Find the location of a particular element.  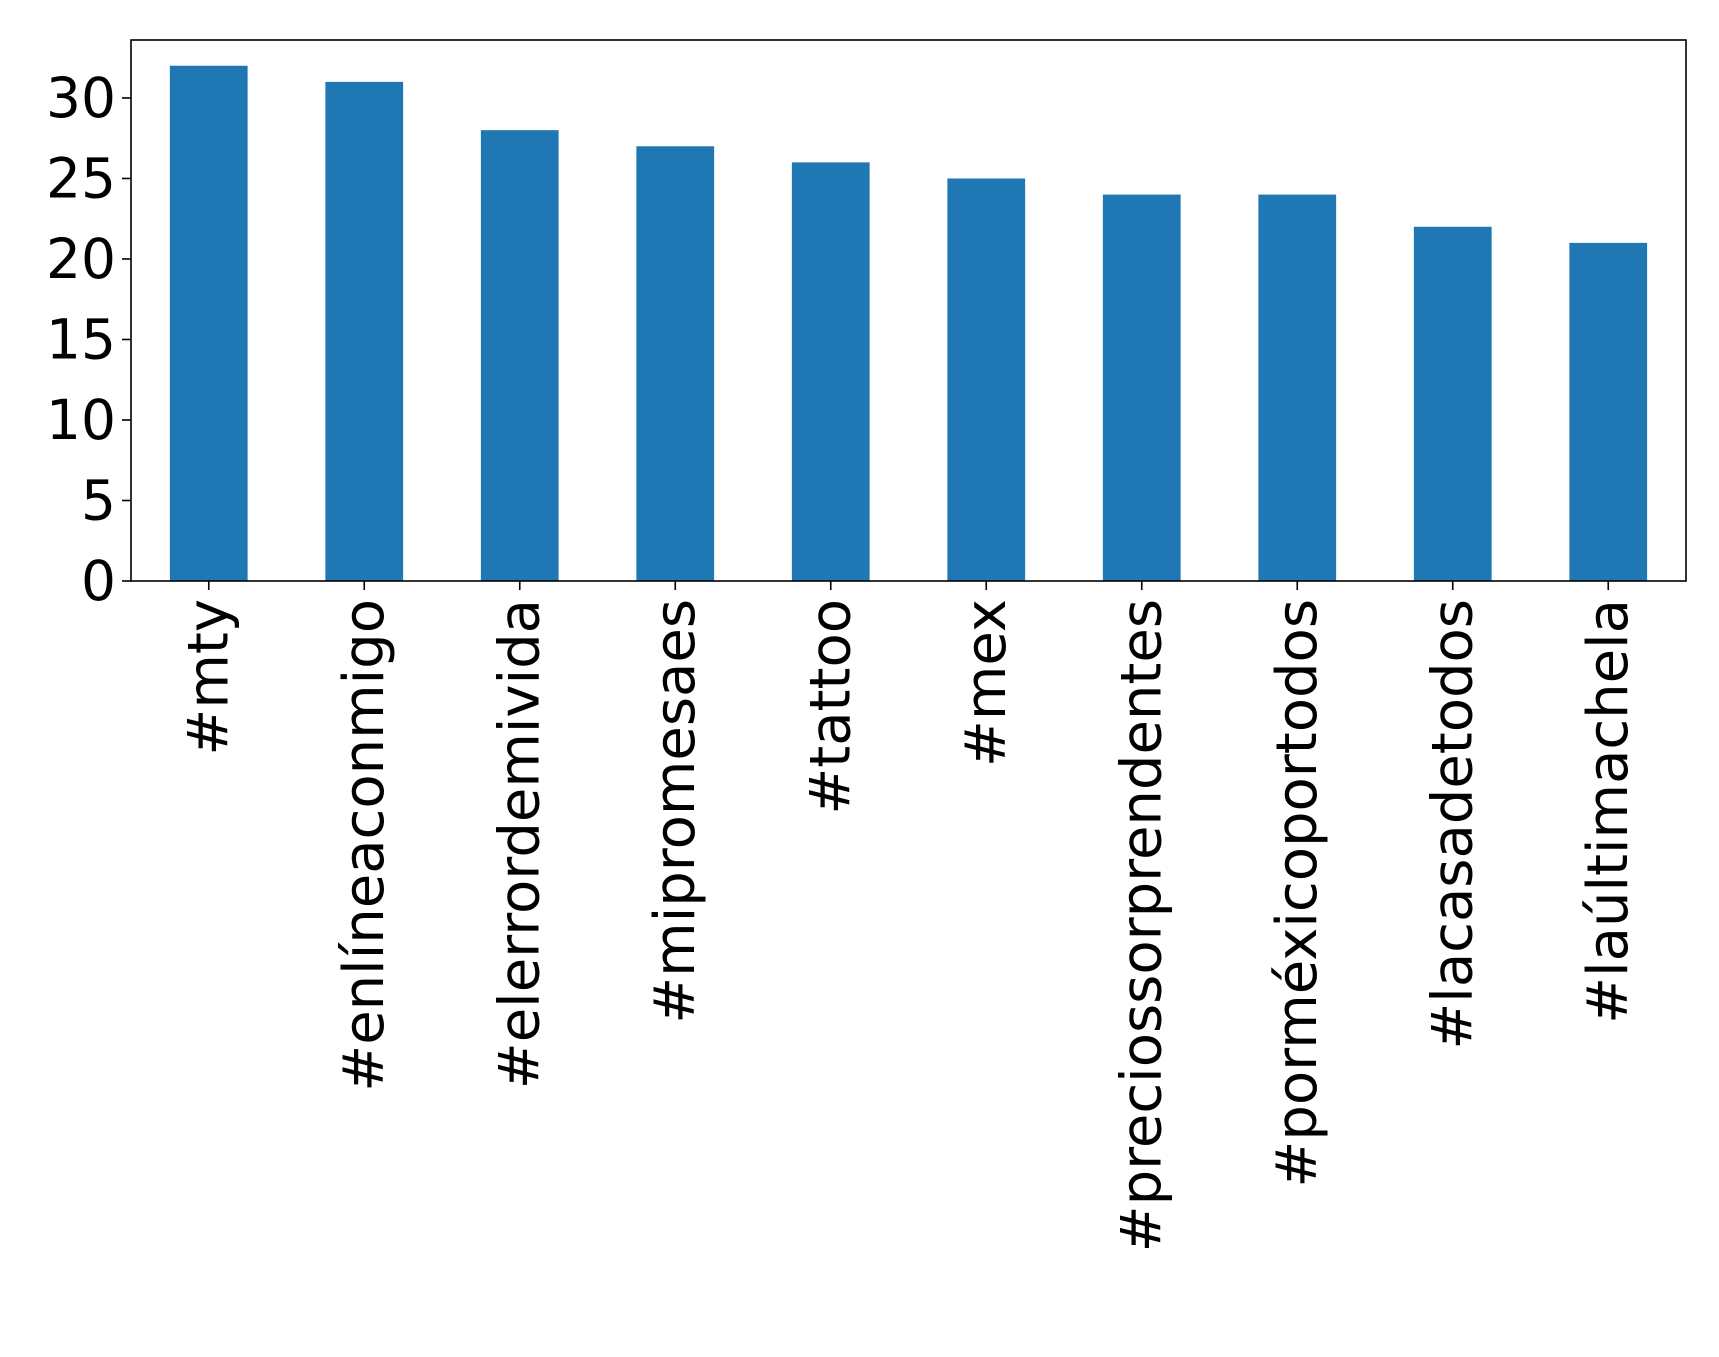

y-axis: 0 5 10 15 20 25 30 is located at coordinates (88, 339).